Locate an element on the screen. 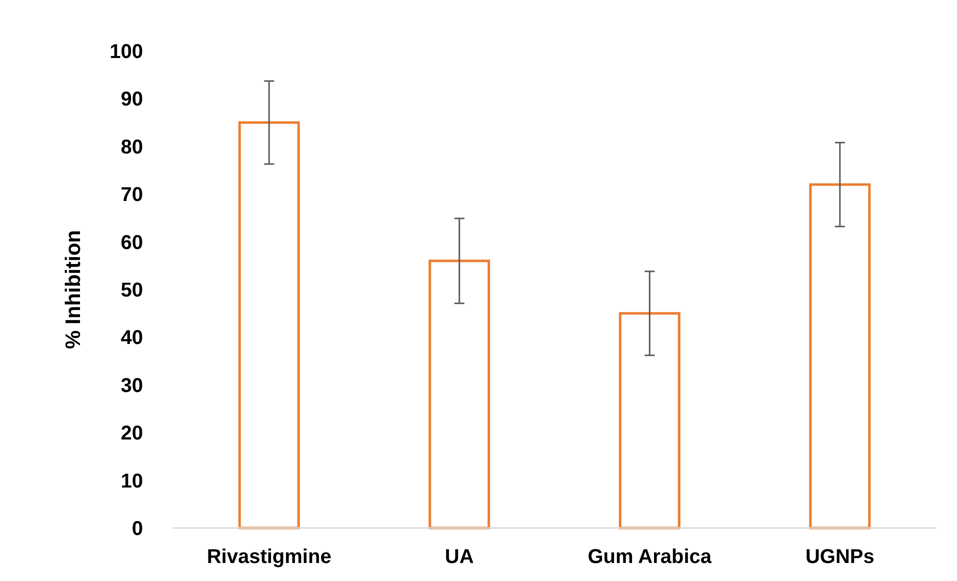 The image size is (957, 581). x-tick-label: Gum Arabica is located at coordinates (650, 557).